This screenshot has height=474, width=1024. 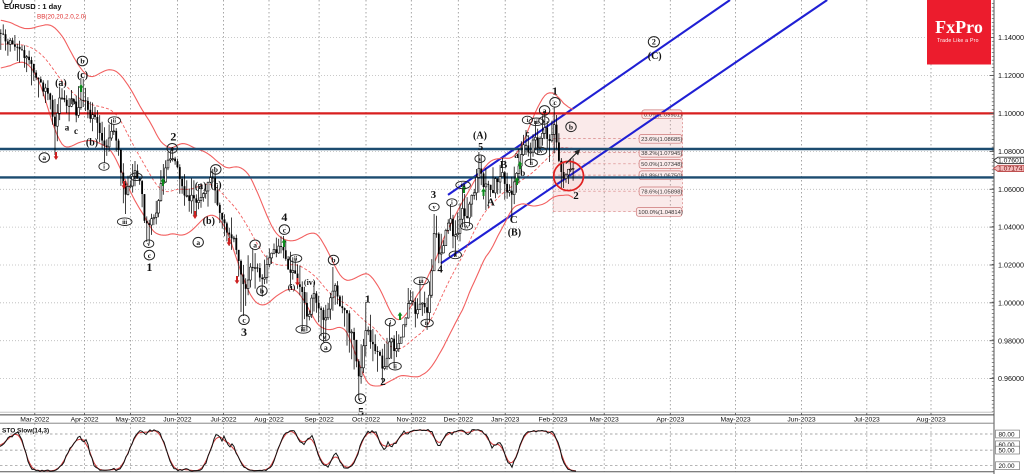 What do you see at coordinates (1011, 151) in the screenshot?
I see `svg-text: 1.08000` at bounding box center [1011, 151].